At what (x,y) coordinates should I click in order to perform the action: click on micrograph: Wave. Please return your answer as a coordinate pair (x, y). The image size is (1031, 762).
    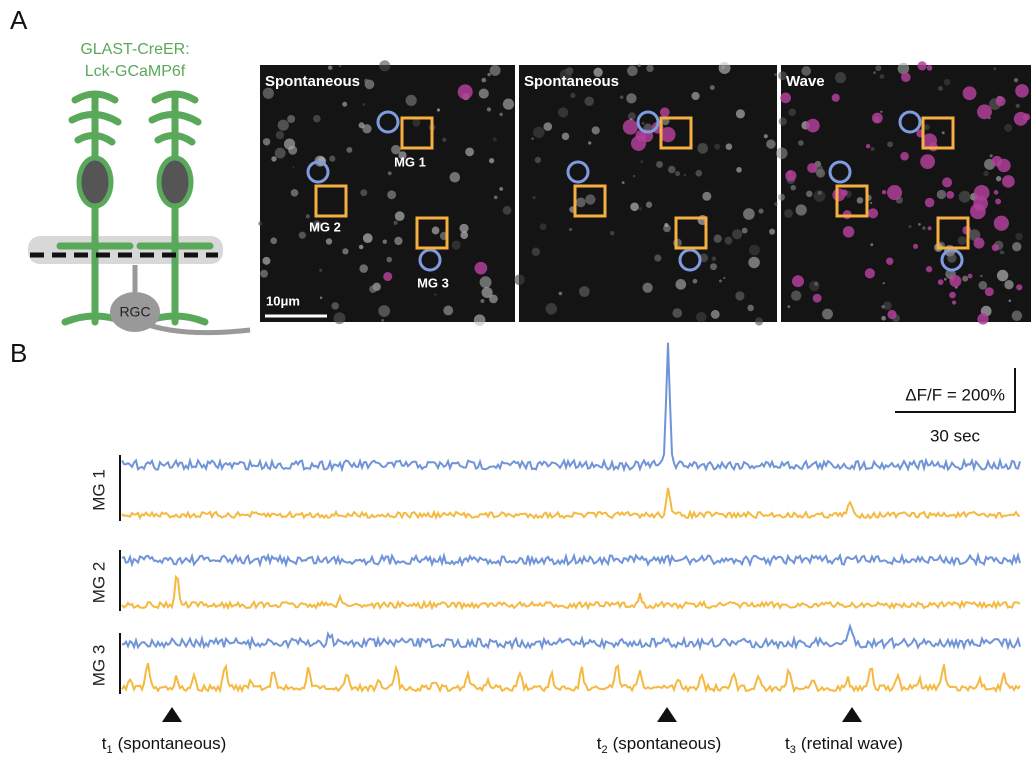
    Looking at the image, I should click on (903, 193).